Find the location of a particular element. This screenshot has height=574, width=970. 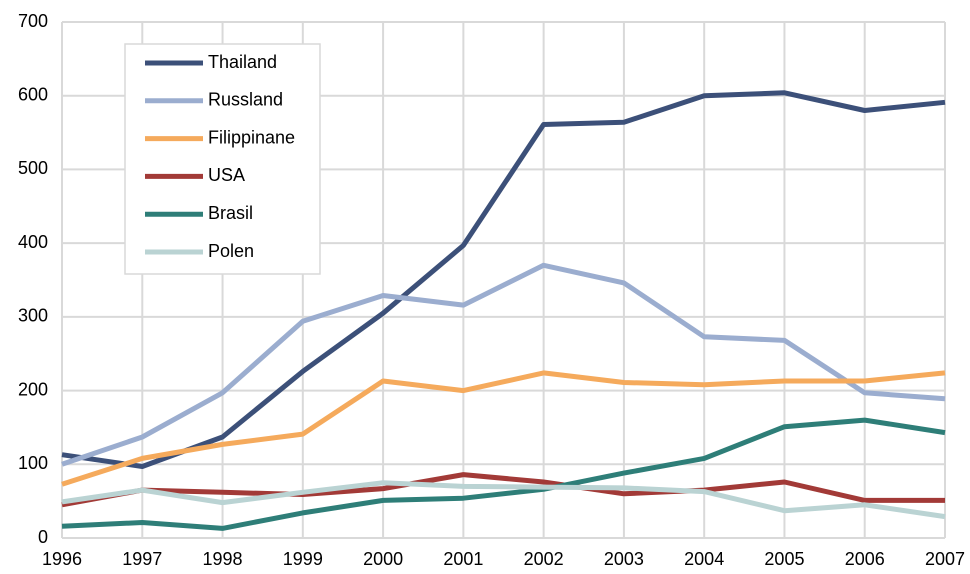

x-tick-label: 2001 is located at coordinates (463, 559).